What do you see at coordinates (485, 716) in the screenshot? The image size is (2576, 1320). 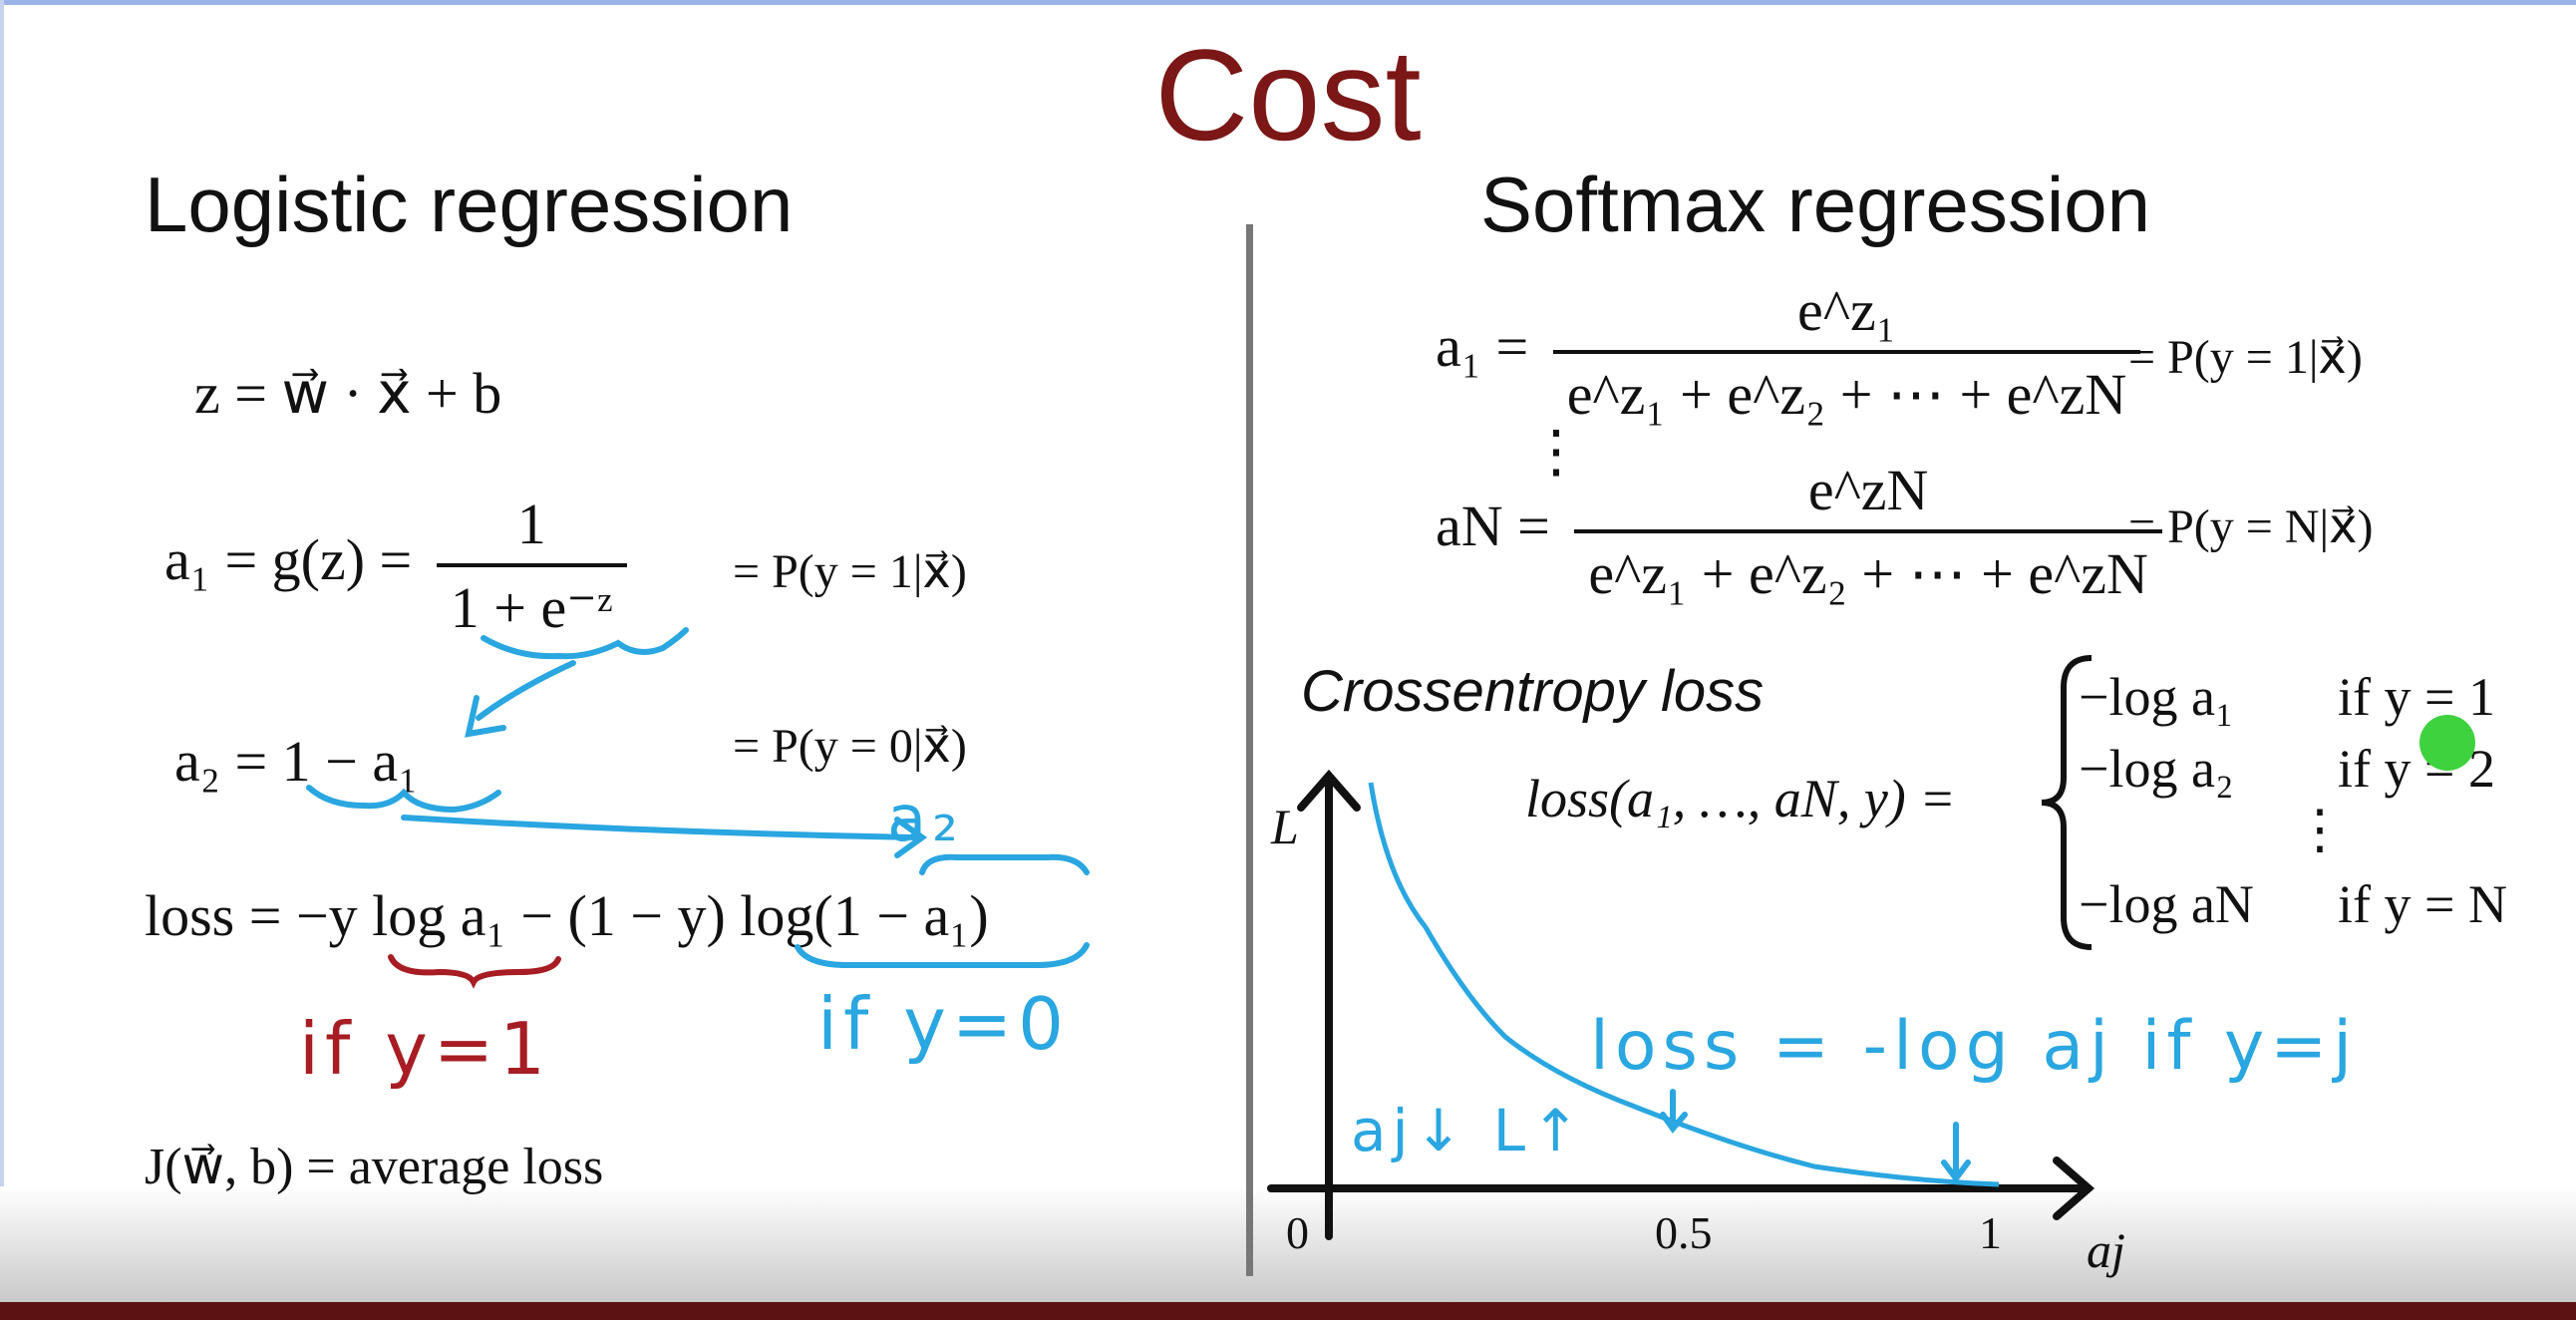 I see `arrow-to-a2-head` at bounding box center [485, 716].